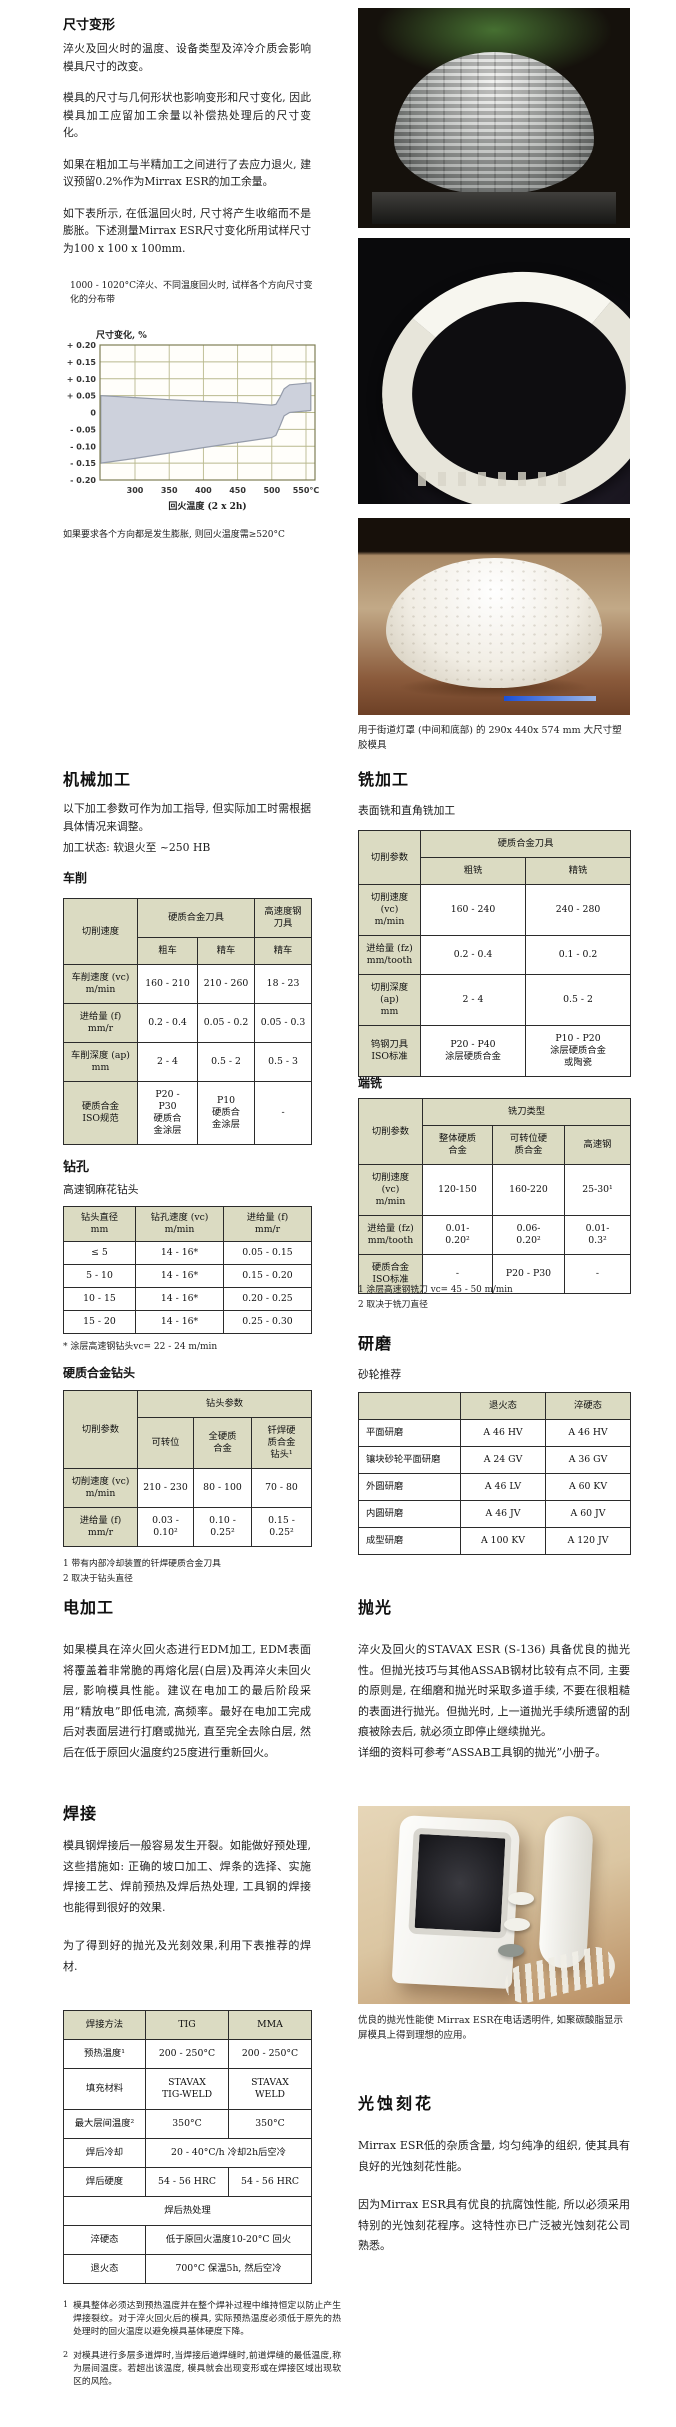 The height and width of the screenshot is (2427, 676). What do you see at coordinates (174, 535) in the screenshot?
I see `chart-note: 如果要求各个方向都是发生膨胀, 则回火温度需≥520°C` at bounding box center [174, 535].